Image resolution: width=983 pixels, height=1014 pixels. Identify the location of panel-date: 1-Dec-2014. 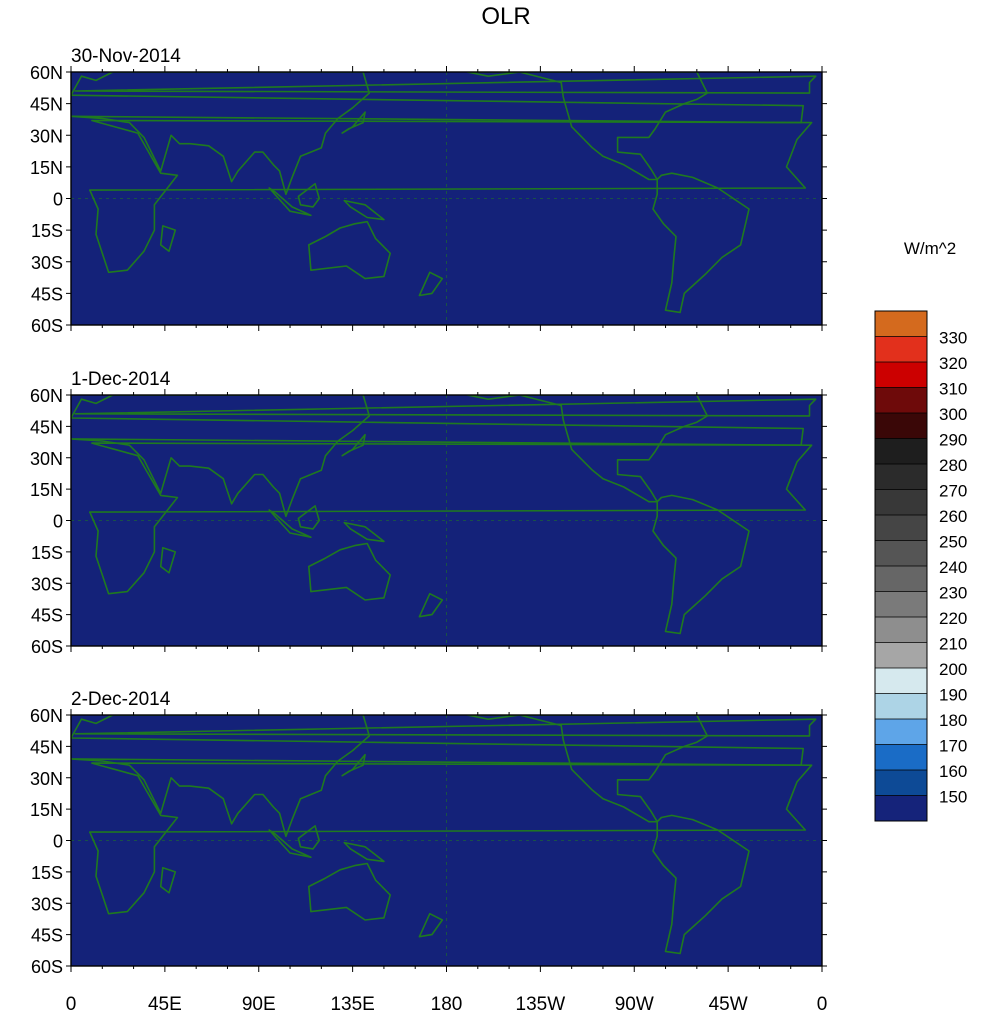
(121, 379).